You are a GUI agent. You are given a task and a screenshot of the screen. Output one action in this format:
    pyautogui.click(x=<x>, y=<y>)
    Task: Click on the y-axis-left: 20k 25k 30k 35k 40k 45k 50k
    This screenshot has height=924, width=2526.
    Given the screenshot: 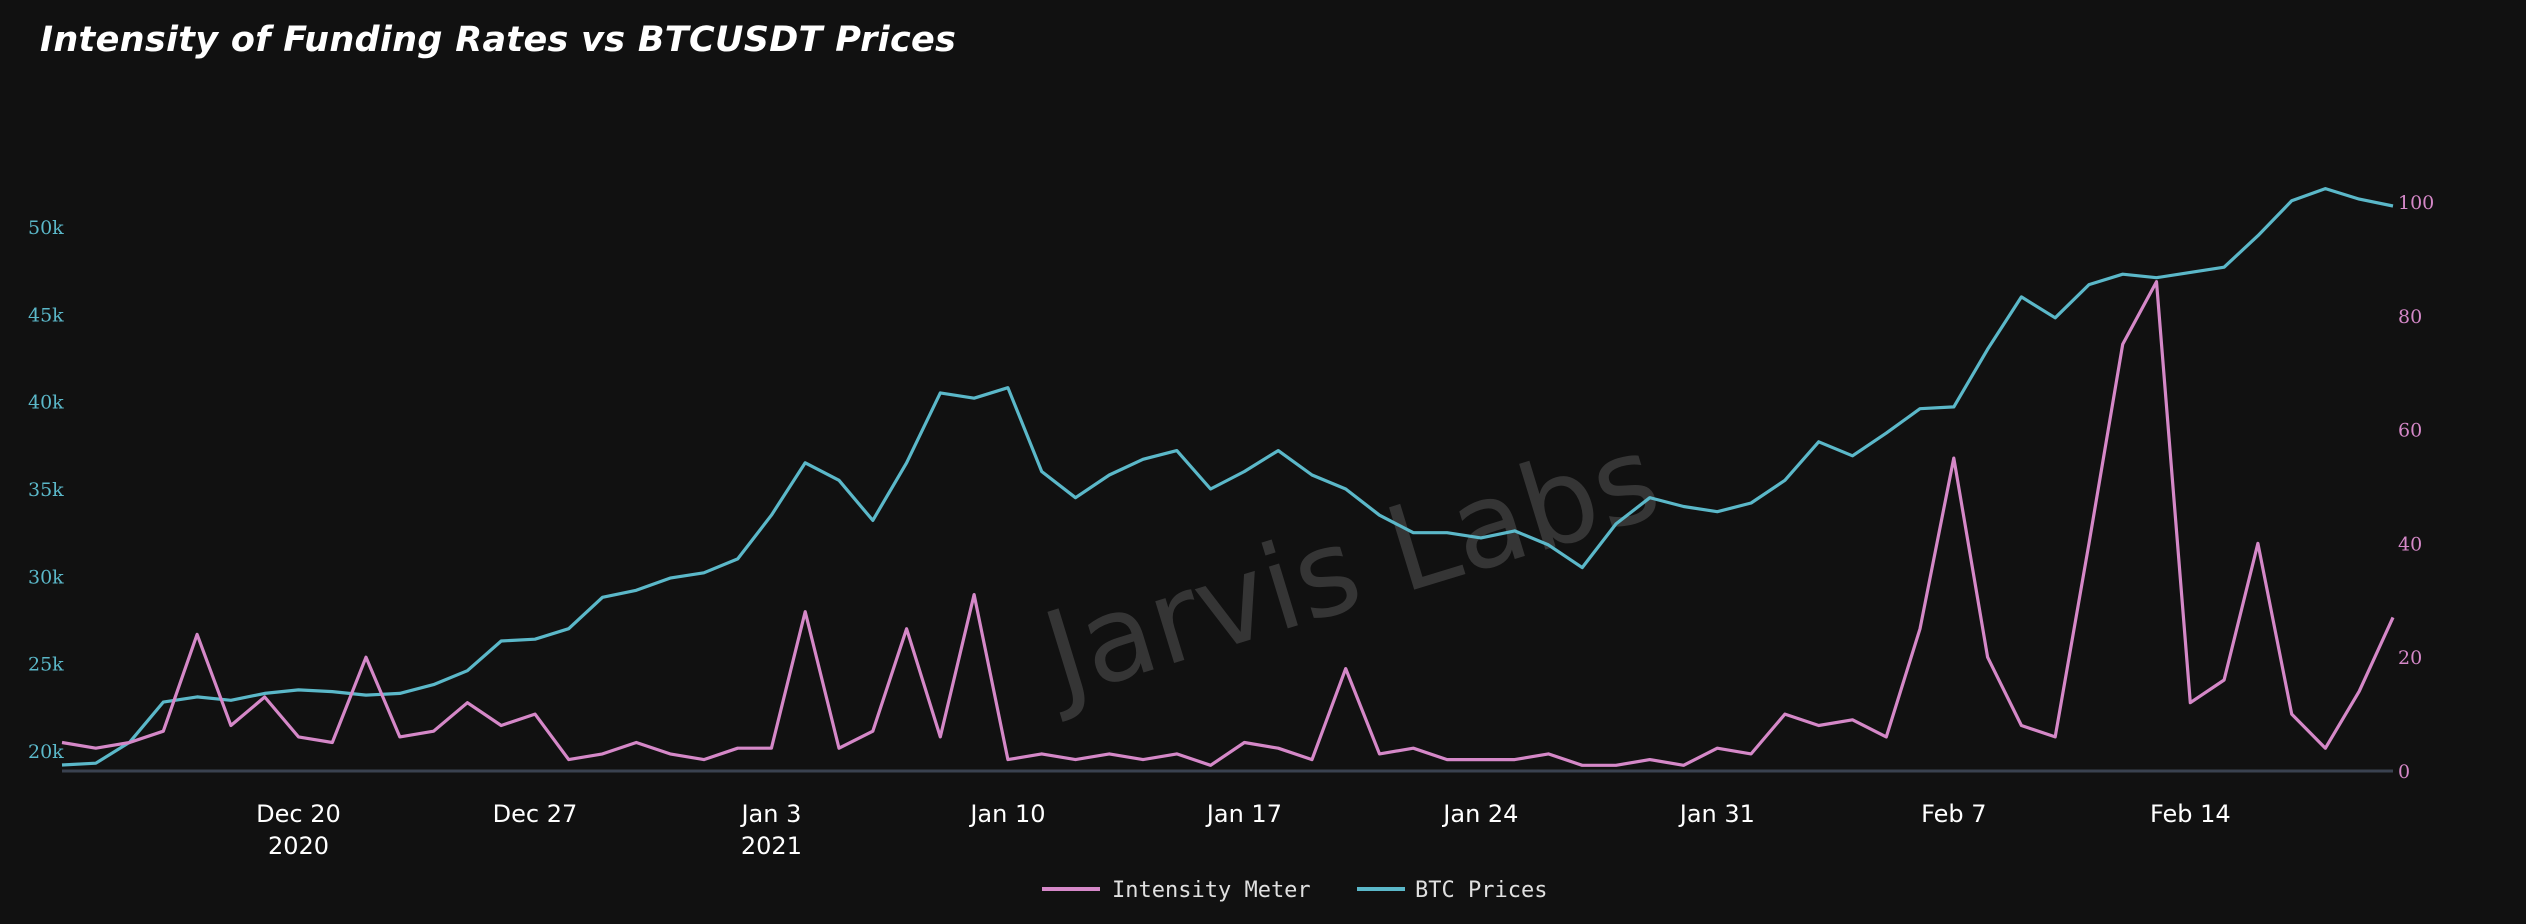 What is the action you would take?
    pyautogui.click(x=46, y=490)
    